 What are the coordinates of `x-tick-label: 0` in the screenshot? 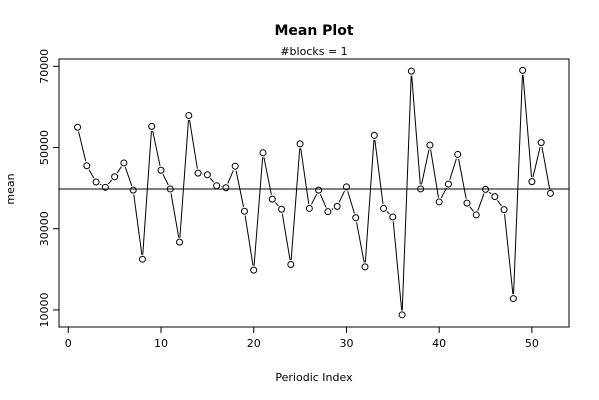 It's located at (68, 343).